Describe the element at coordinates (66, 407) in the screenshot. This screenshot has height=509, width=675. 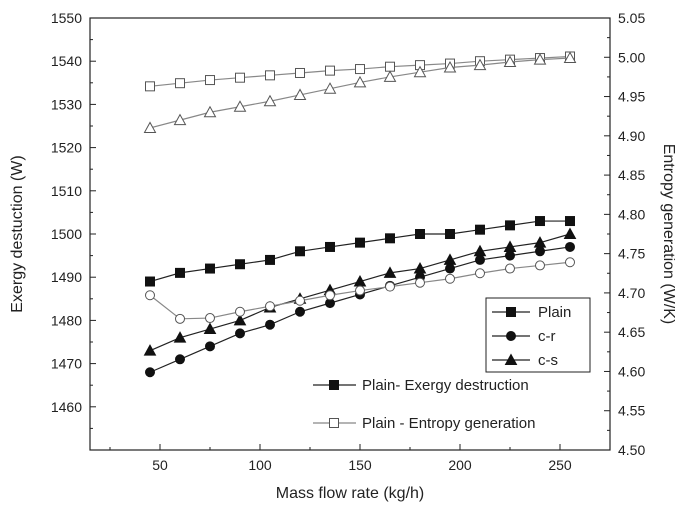
I see `y-tick-label: 1460` at that location.